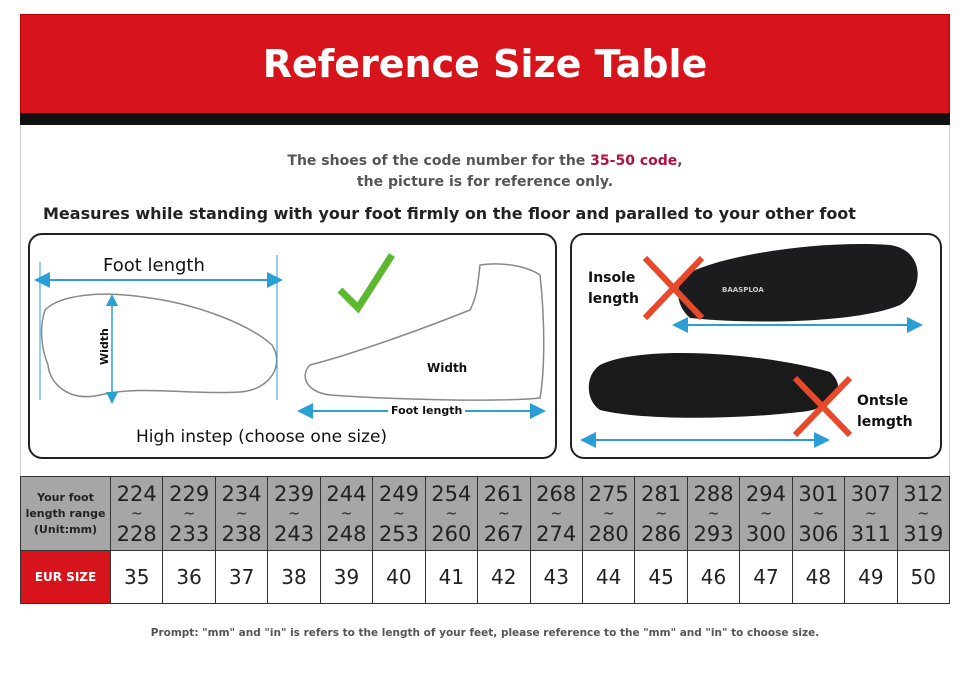 This screenshot has height=699, width=970. I want to click on eur-size-cell: 37, so click(241, 577).